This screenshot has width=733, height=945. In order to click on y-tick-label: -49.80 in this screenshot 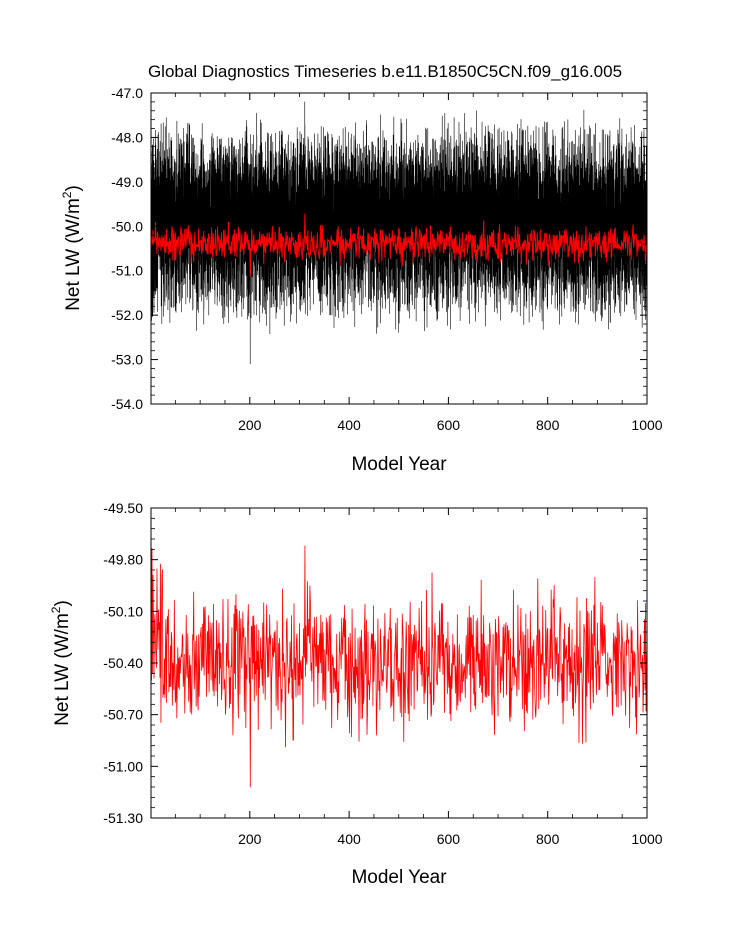, I will do `click(123, 560)`.